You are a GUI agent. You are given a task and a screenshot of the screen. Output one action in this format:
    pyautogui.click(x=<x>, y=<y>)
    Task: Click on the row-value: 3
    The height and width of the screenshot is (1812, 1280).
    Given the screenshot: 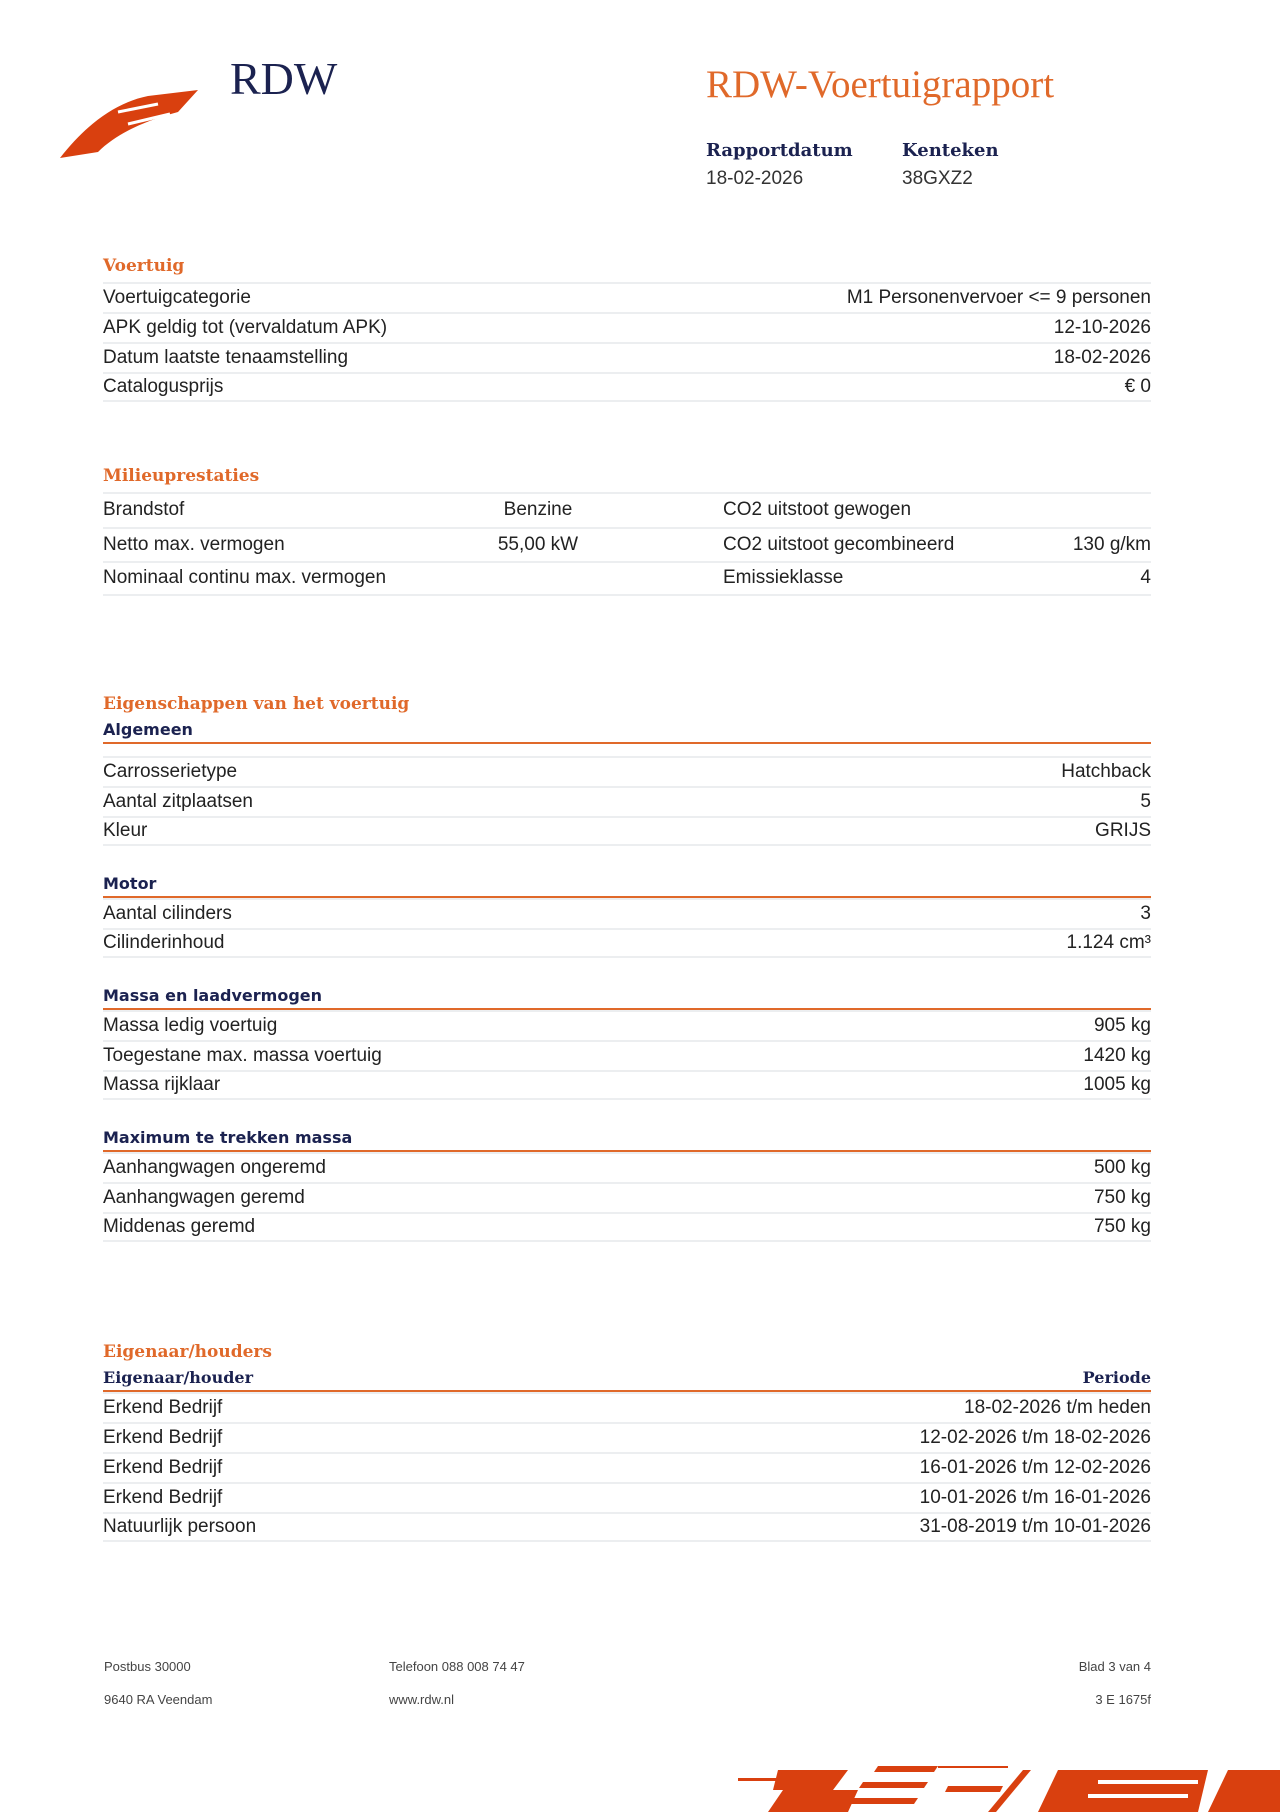 What is the action you would take?
    pyautogui.click(x=1145, y=913)
    